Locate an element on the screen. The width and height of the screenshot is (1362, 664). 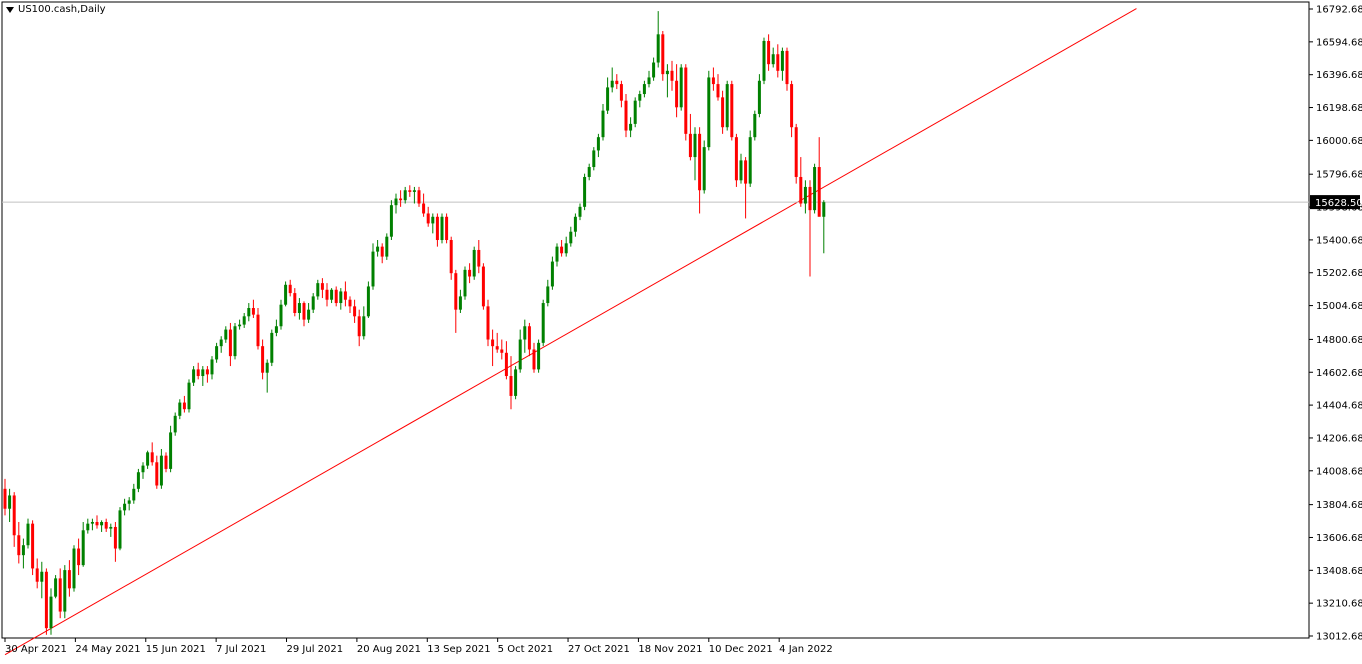
symbol-label: US100.cash,Daily is located at coordinates (56, 9).